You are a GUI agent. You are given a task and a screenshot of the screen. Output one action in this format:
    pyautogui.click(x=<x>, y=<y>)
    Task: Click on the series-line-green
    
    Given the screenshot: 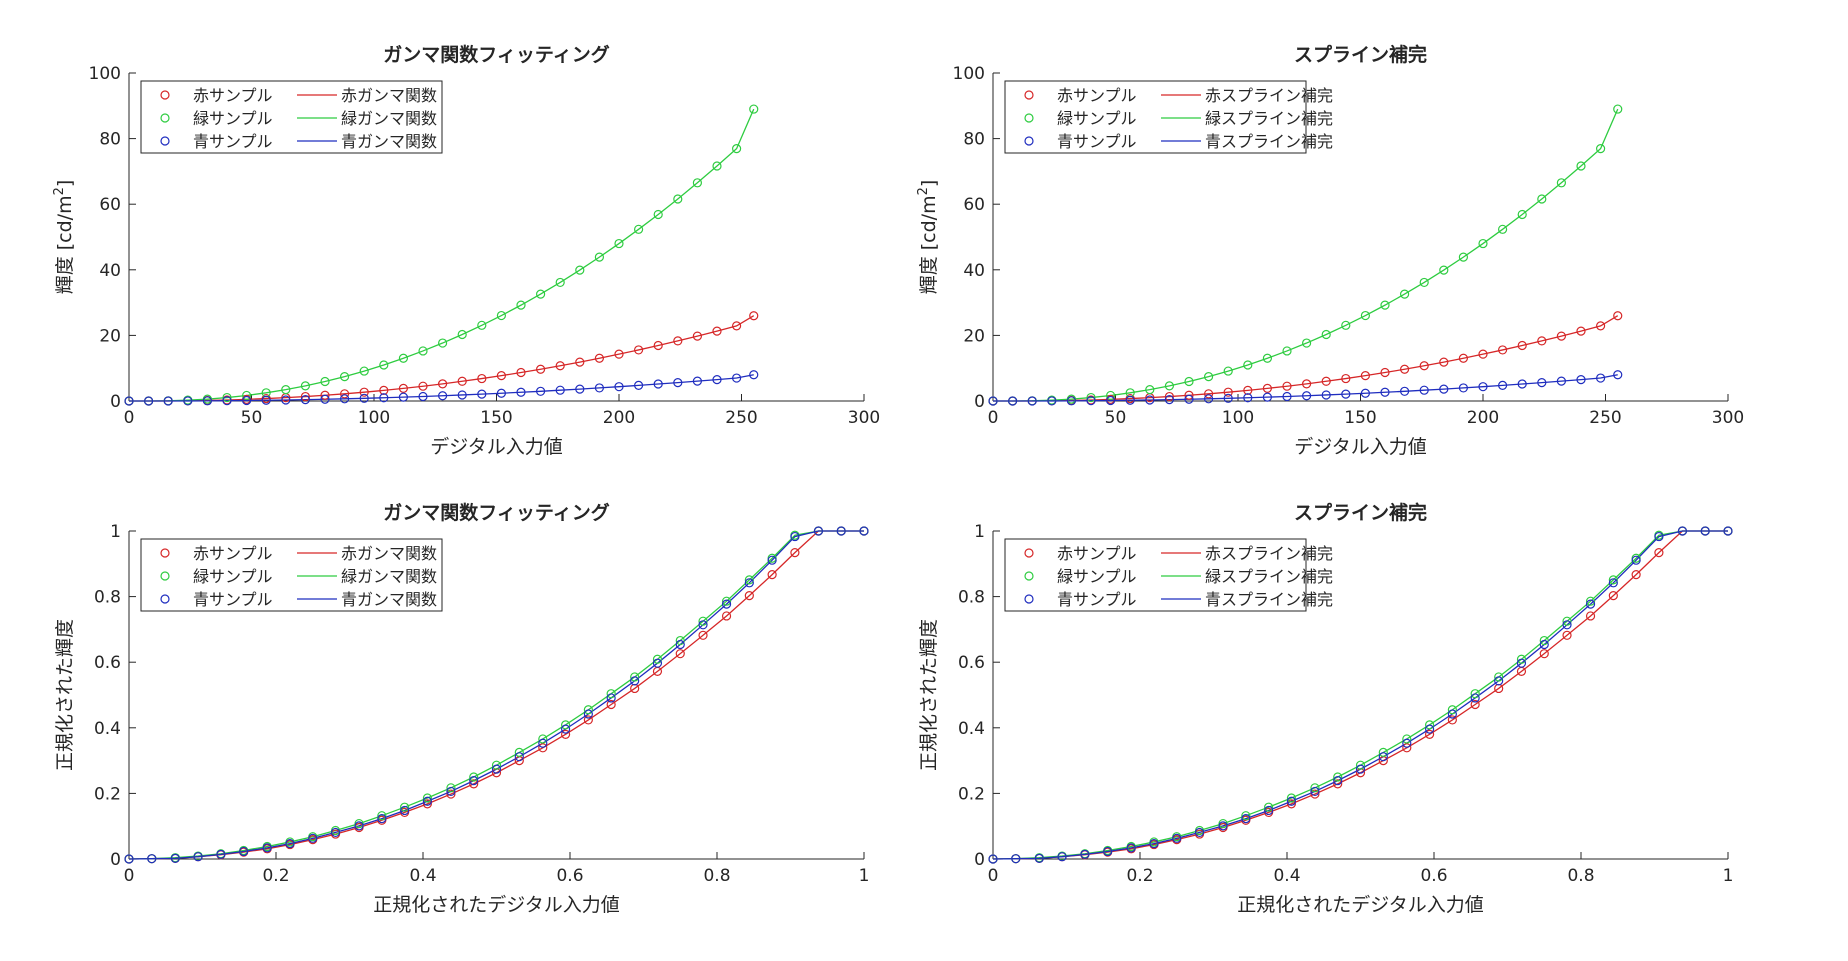 What is the action you would take?
    pyautogui.click(x=442, y=255)
    